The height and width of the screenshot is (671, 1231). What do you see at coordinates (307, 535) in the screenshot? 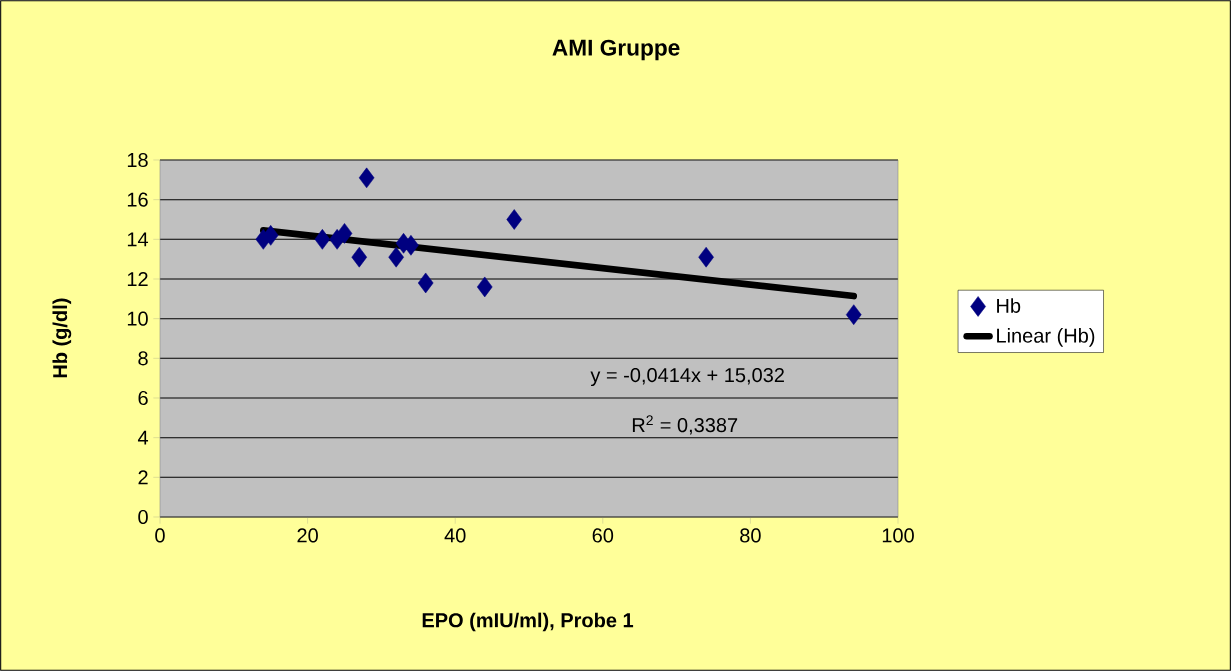
I see `x-tick-label: 20` at bounding box center [307, 535].